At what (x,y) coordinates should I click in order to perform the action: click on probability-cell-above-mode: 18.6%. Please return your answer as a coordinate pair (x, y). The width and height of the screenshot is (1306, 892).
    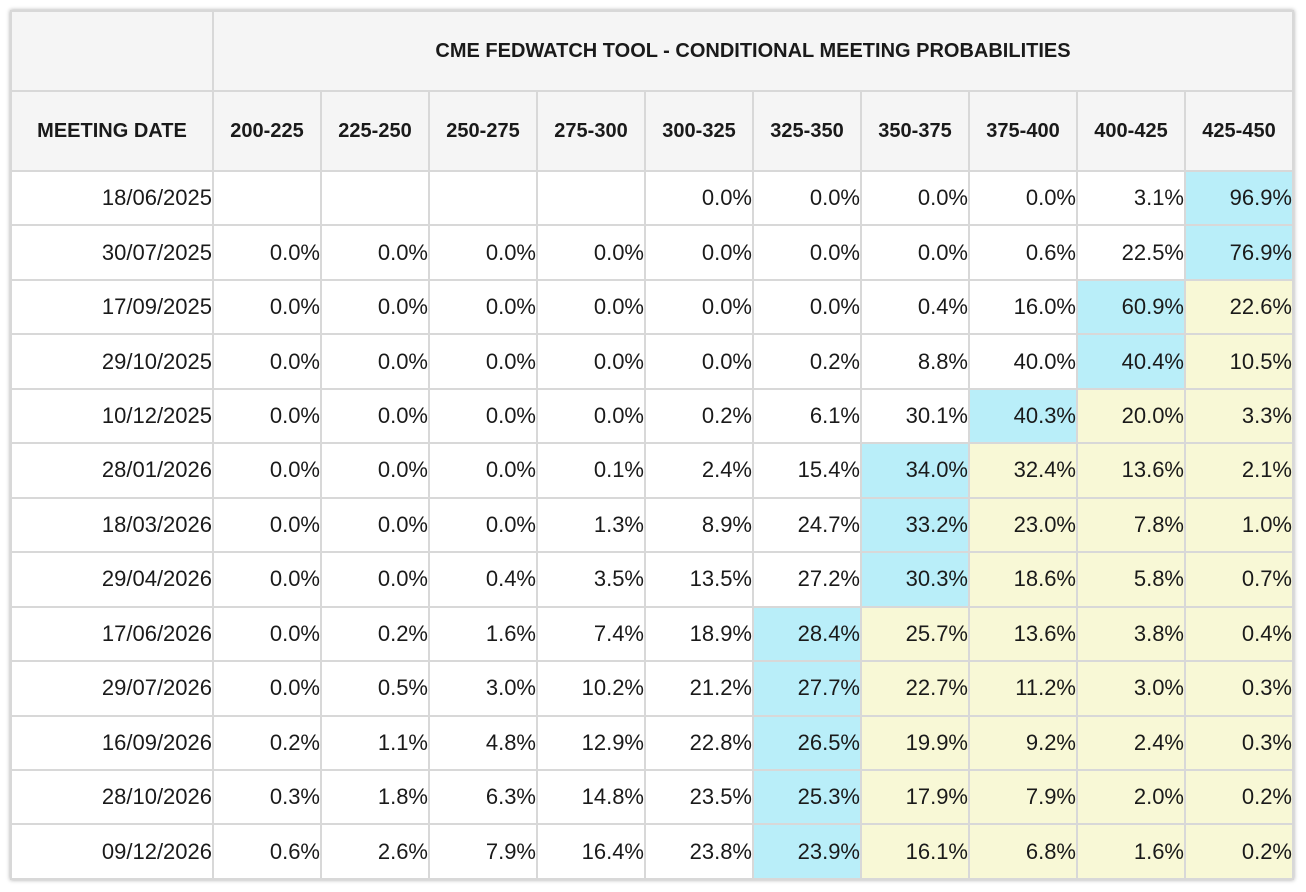
    Looking at the image, I should click on (1023, 579).